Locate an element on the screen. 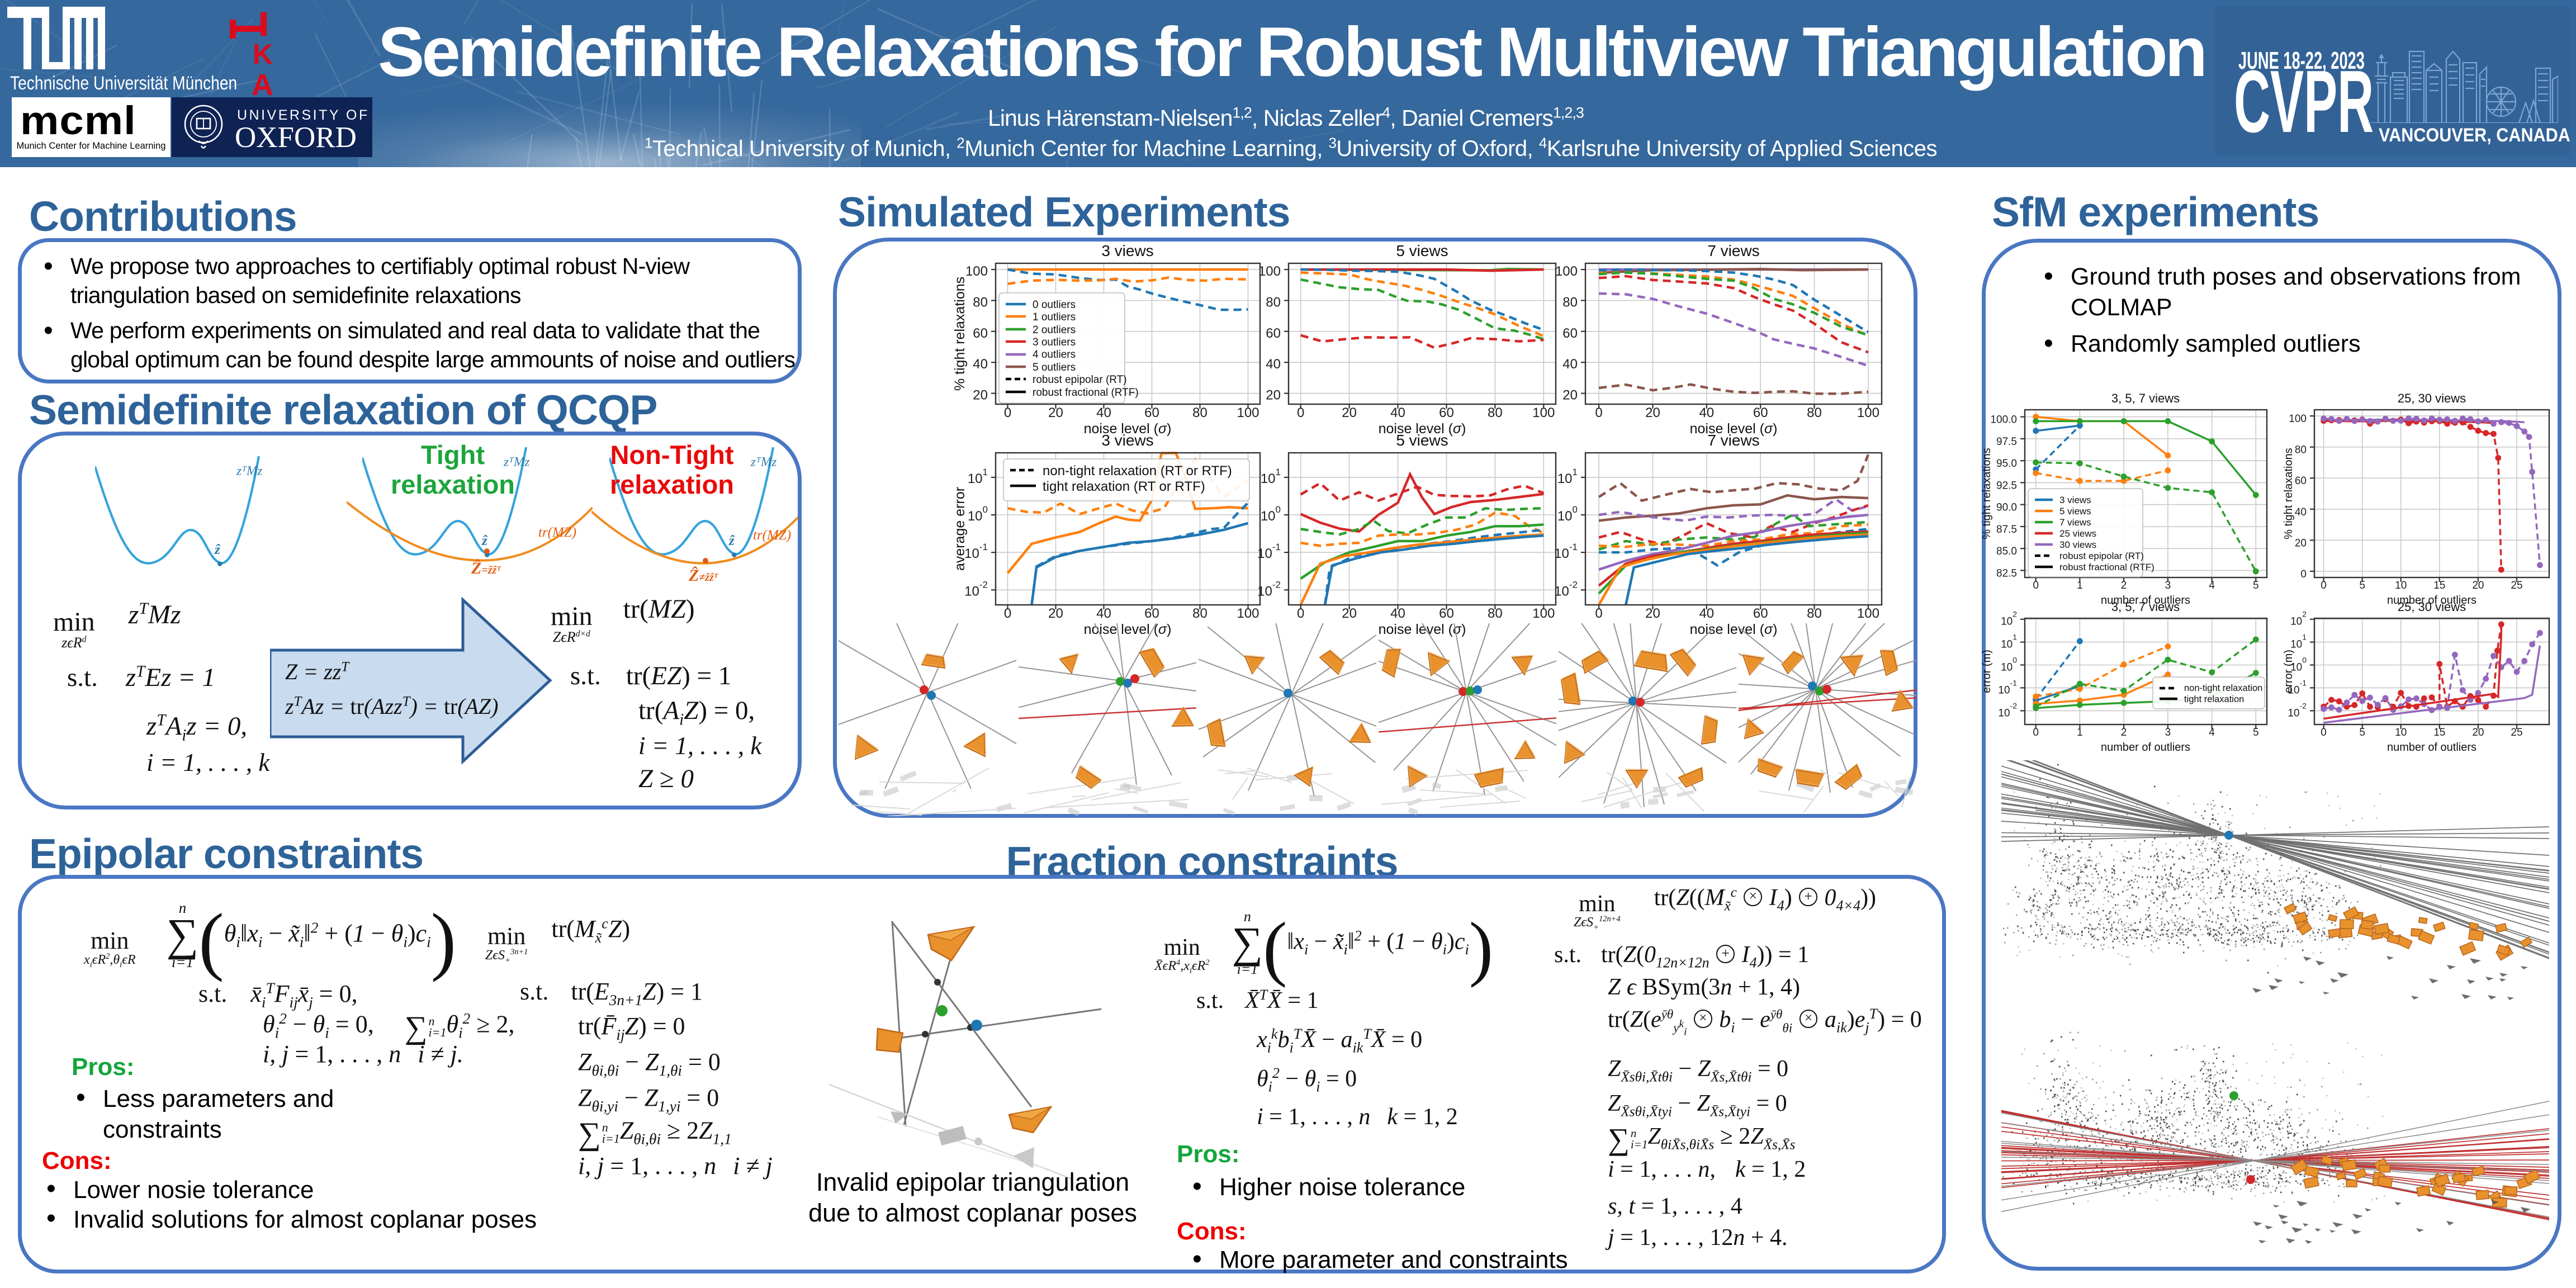  svg-text: 4 outliers is located at coordinates (1054, 355).